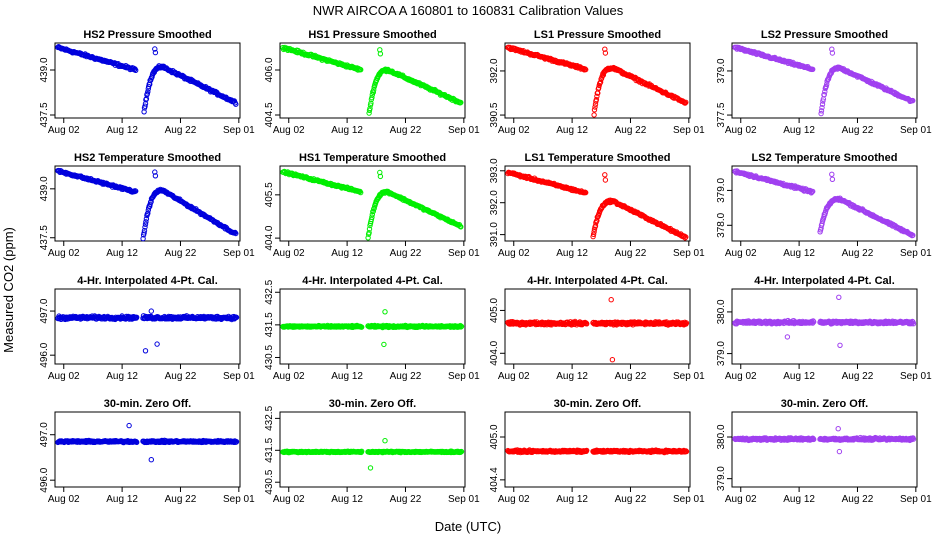 The width and height of the screenshot is (936, 540). What do you see at coordinates (494, 114) in the screenshot?
I see `y-tick-label: 390.5` at bounding box center [494, 114].